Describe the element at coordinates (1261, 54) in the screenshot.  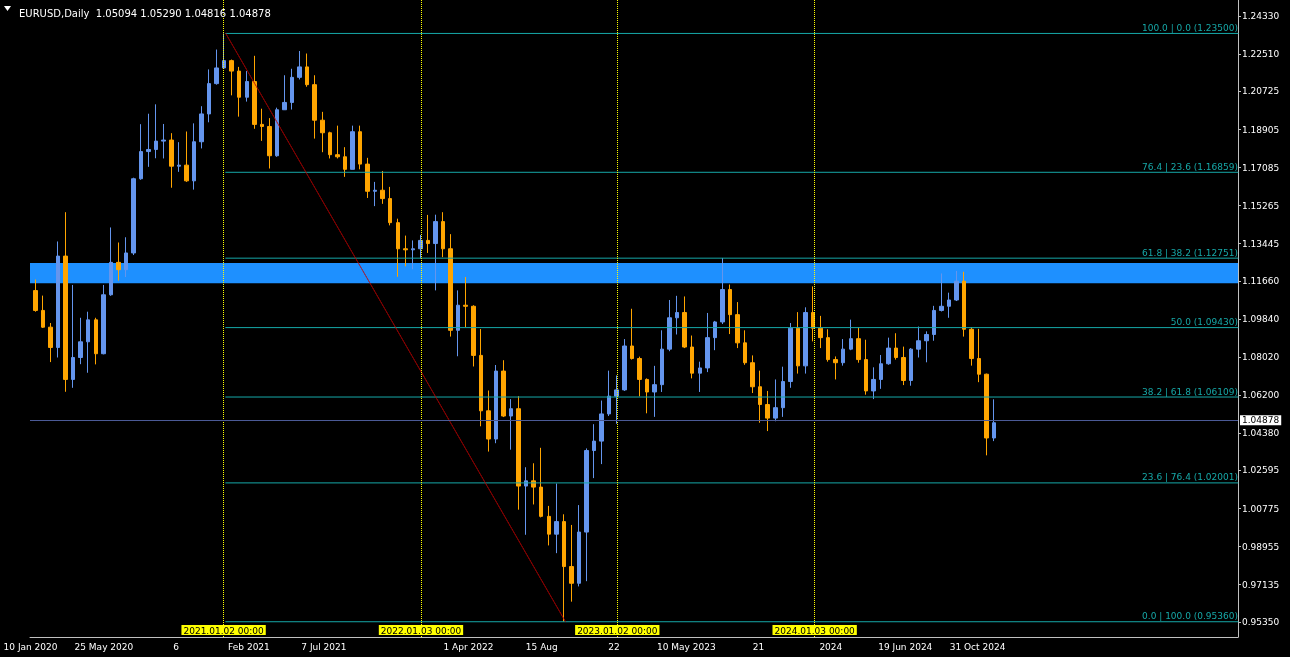
I see `y-tick-label: 1.22510` at that location.